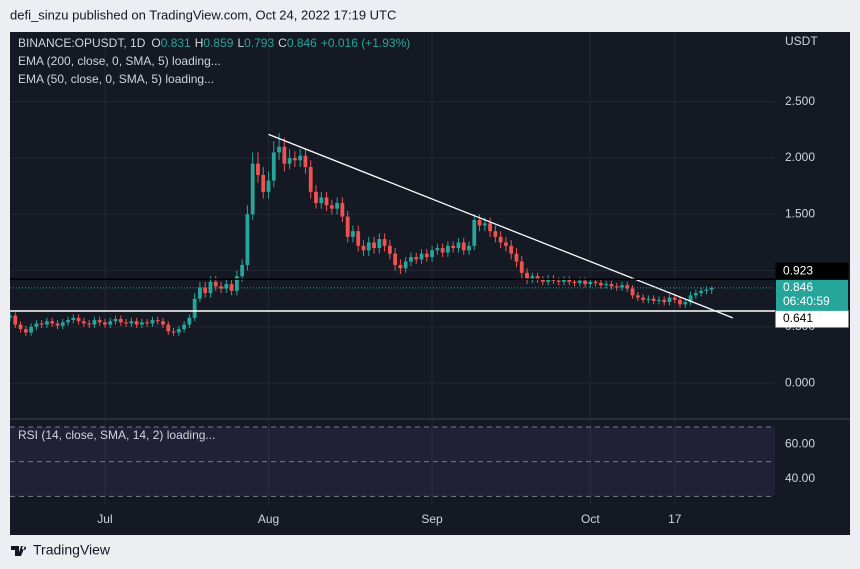  Describe the element at coordinates (800, 101) in the screenshot. I see `y-tick-label: 2.500` at that location.